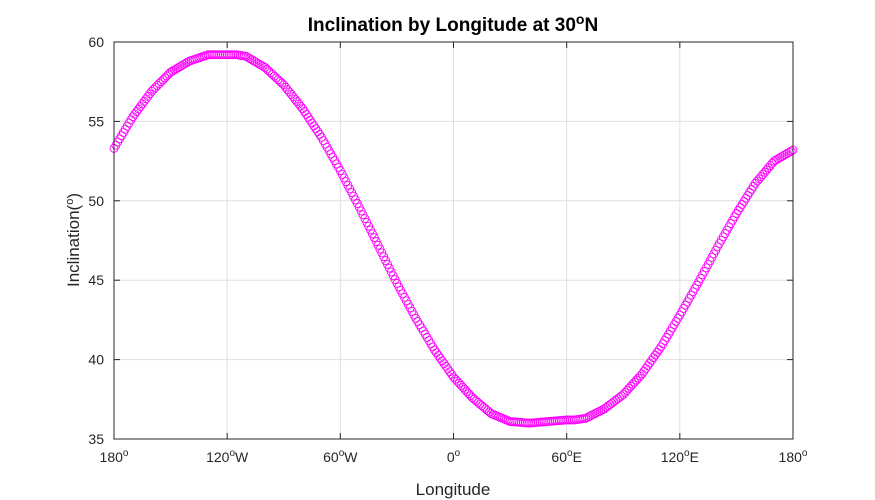  I want to click on x-tick-label: 0o, so click(454, 456).